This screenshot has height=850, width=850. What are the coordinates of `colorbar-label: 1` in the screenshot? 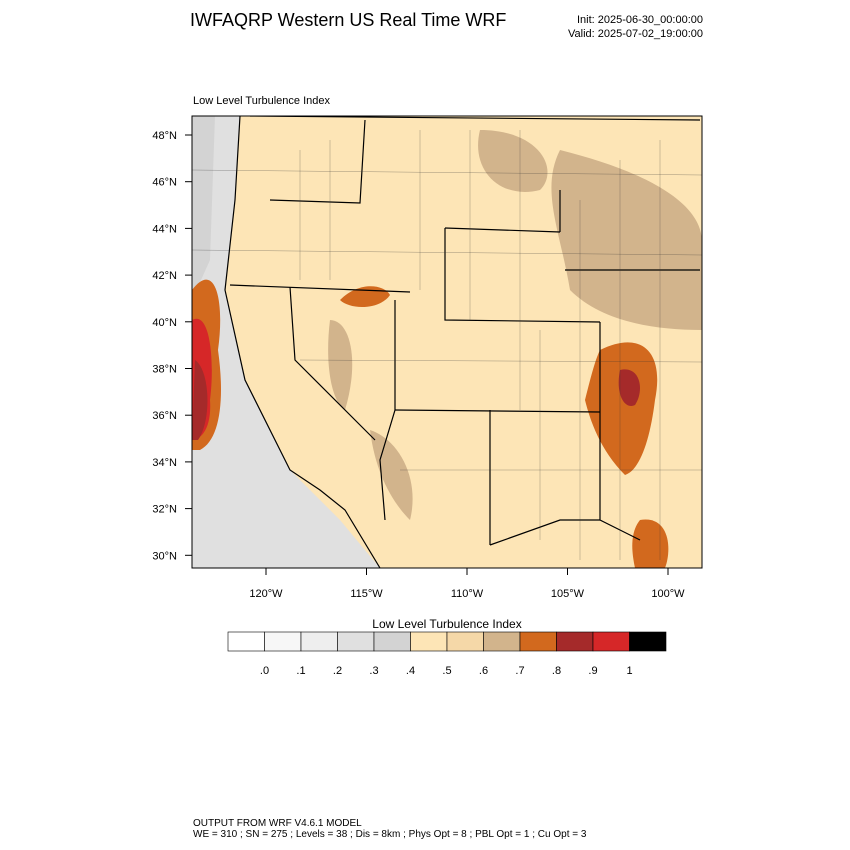 It's located at (629, 671).